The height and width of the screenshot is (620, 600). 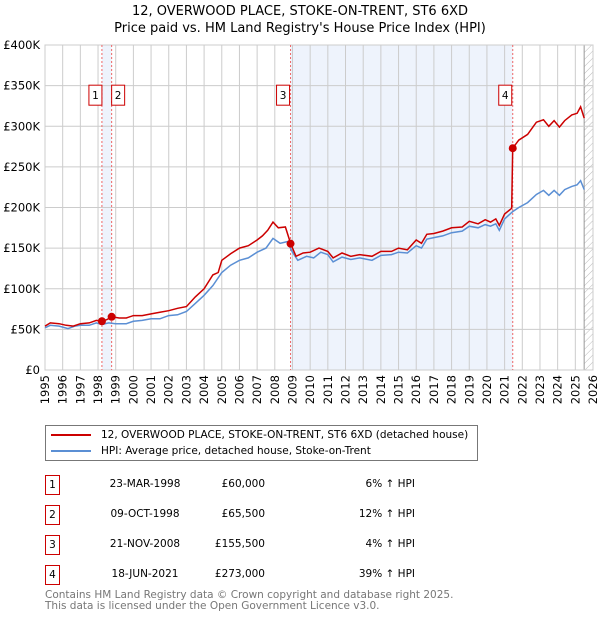 I want to click on x-tick-label: 1996, so click(x=63, y=389).